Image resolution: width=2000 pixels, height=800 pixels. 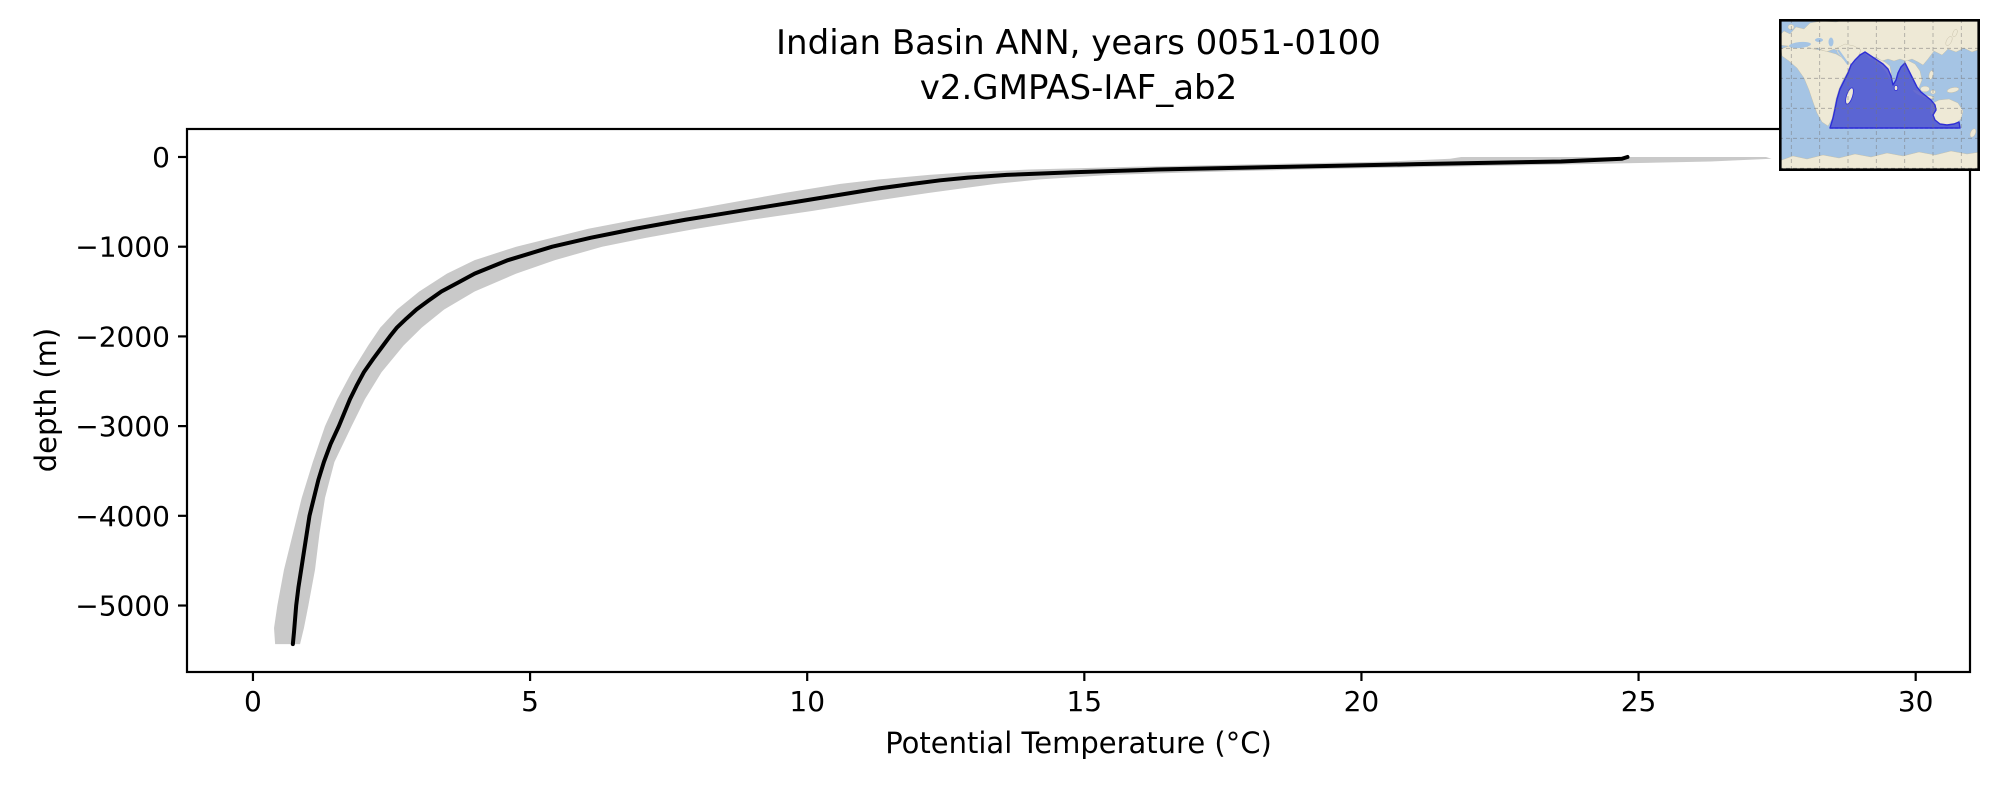 I want to click on y-tick-label: 0, so click(x=161, y=157).